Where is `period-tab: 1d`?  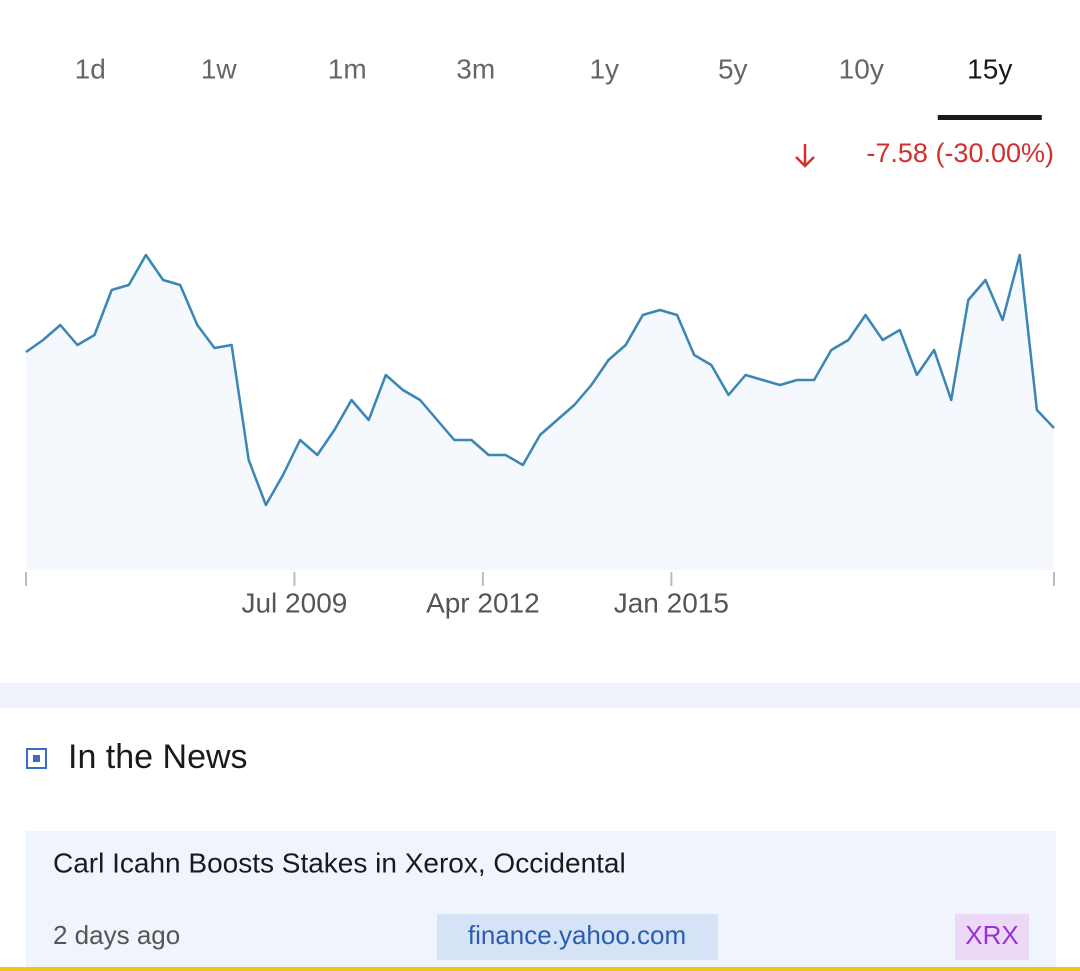
period-tab: 1d is located at coordinates (90, 68).